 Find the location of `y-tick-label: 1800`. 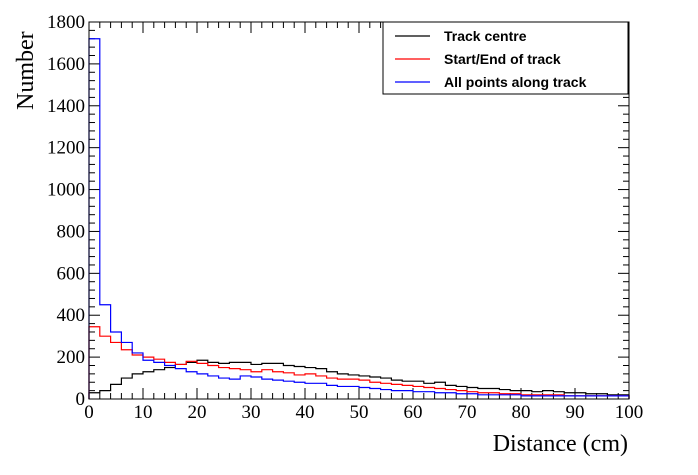

y-tick-label: 1800 is located at coordinates (66, 22).